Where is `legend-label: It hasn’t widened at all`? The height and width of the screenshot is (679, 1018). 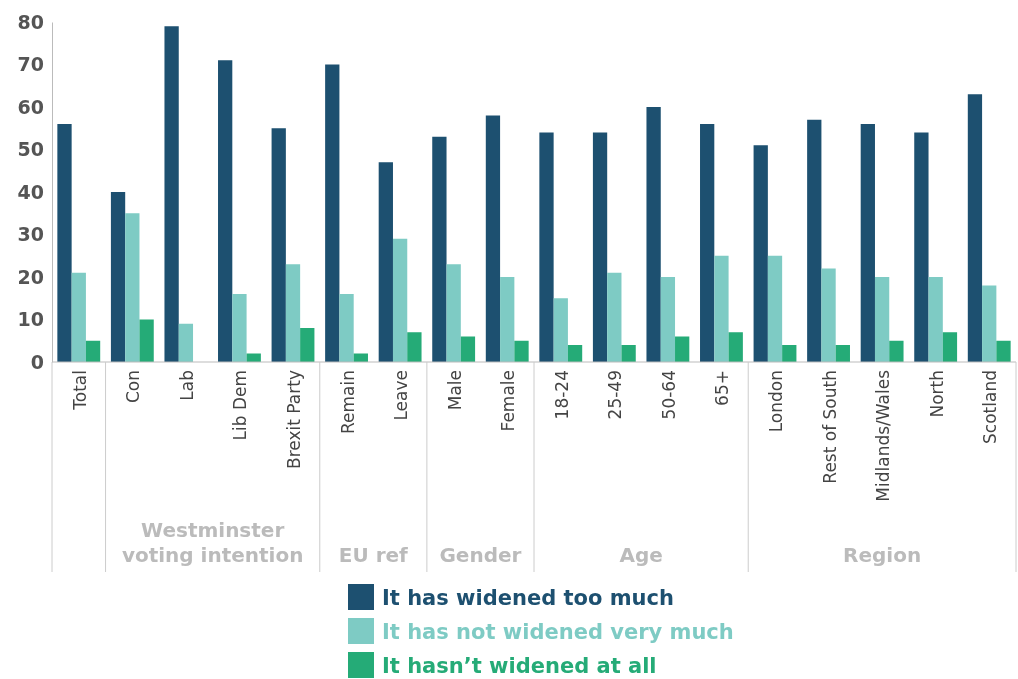
legend-label: It hasn’t widened at all is located at coordinates (519, 666).